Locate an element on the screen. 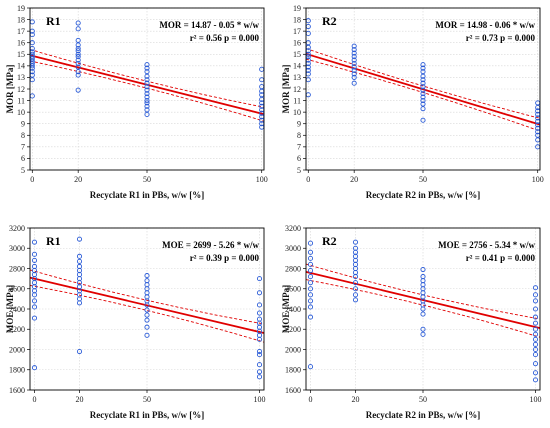 The width and height of the screenshot is (550, 428). y-tick-label: 2200 is located at coordinates (17, 329).